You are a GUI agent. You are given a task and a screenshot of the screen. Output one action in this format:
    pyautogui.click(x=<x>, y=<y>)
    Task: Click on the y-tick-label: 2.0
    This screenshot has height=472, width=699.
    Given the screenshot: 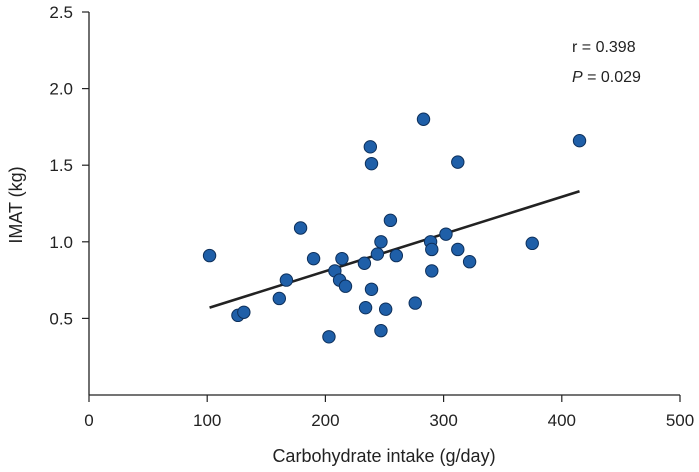 What is the action you would take?
    pyautogui.click(x=61, y=89)
    